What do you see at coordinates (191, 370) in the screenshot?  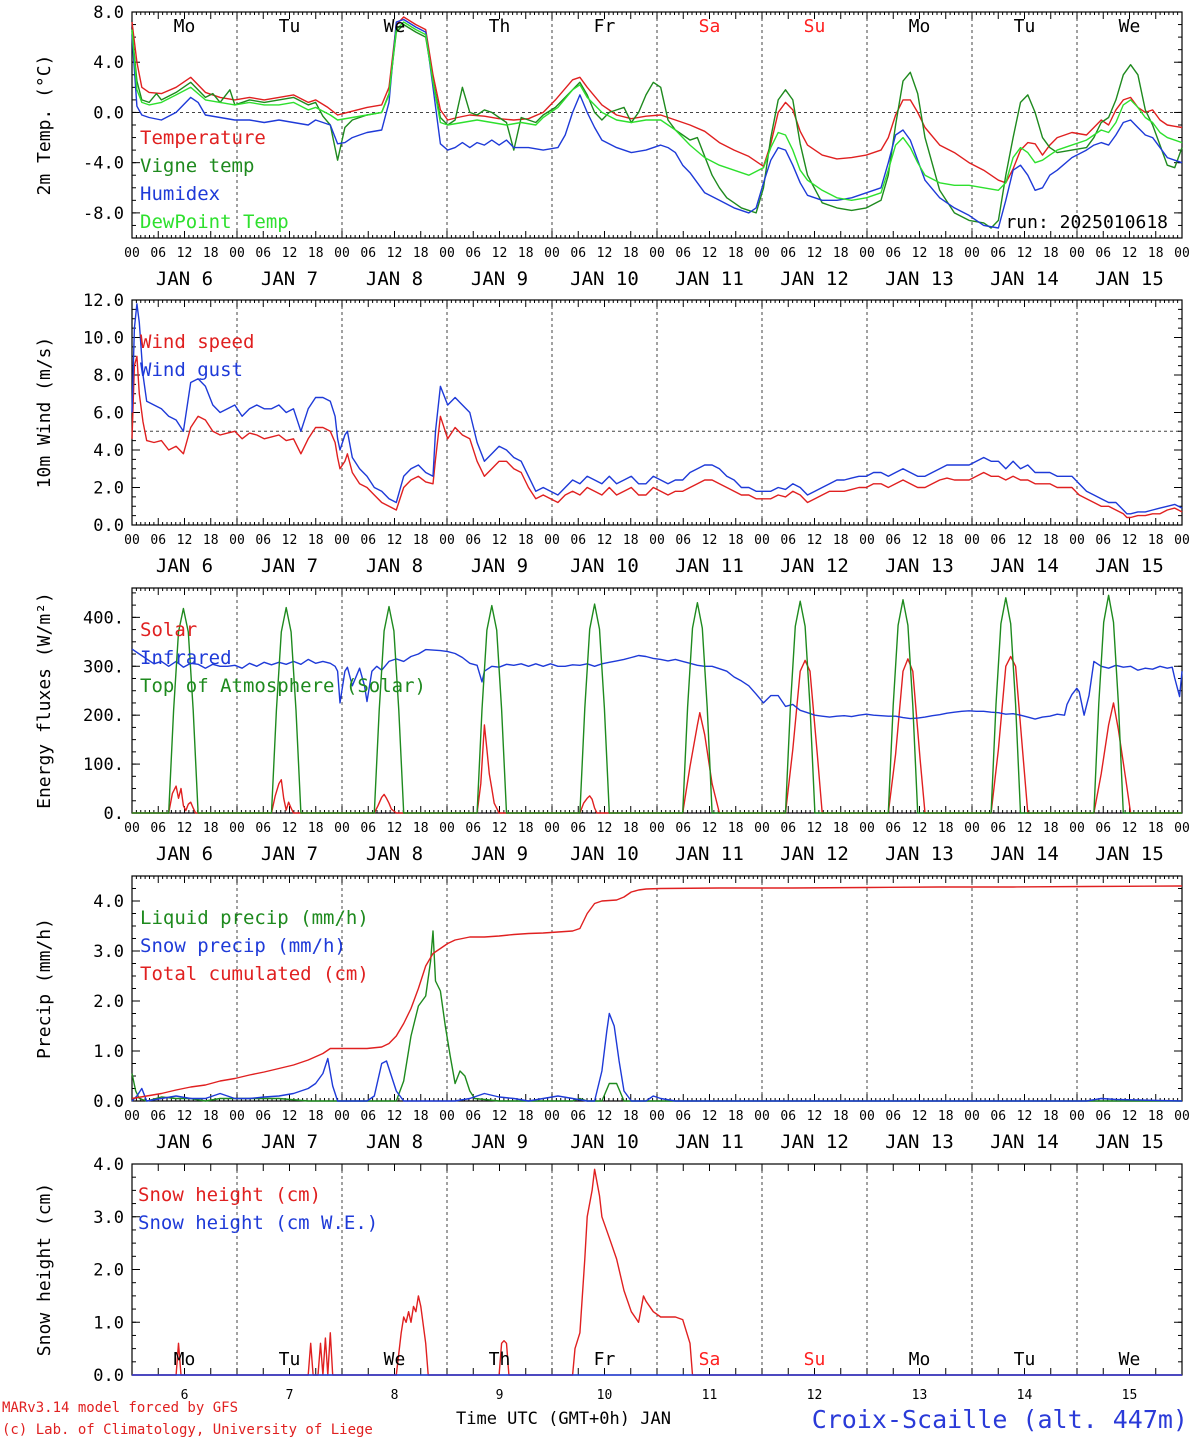 I see `legend-entry: Wind gust` at bounding box center [191, 370].